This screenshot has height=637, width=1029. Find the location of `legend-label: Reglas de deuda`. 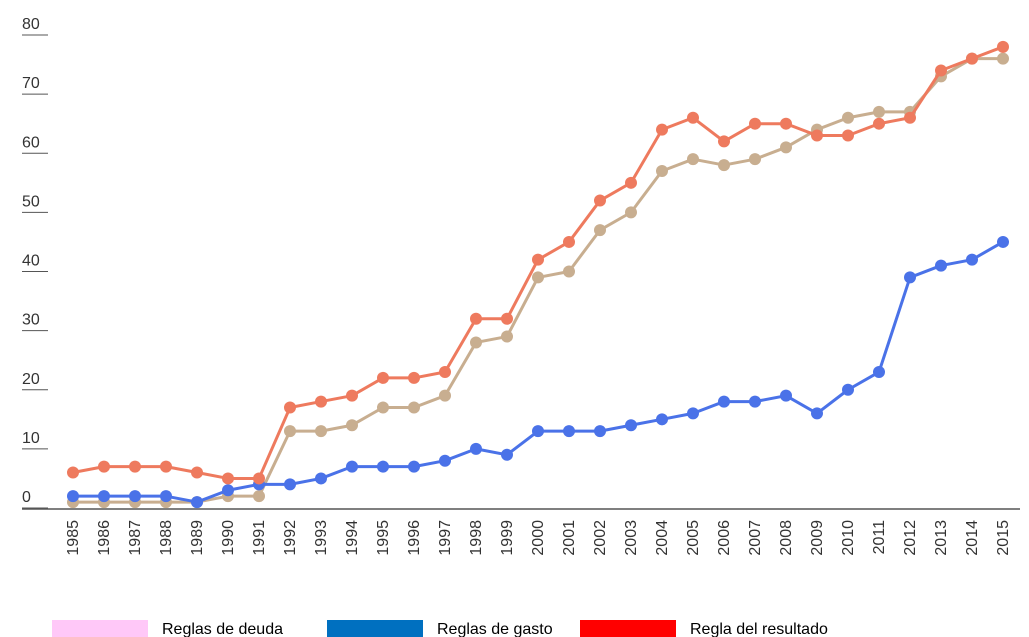

legend-label: Reglas de deuda is located at coordinates (222, 629).